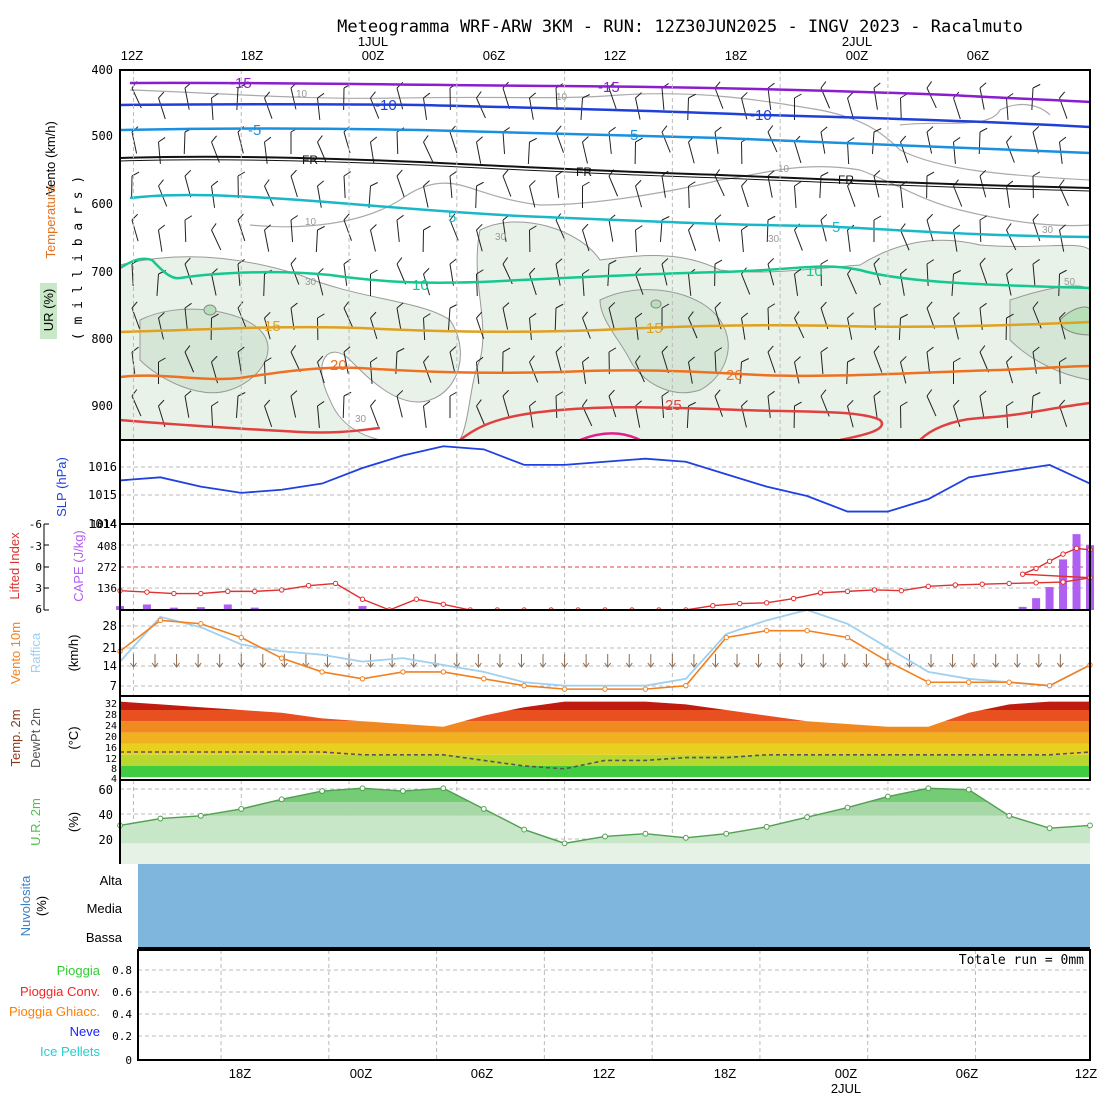 The width and height of the screenshot is (1100, 1100). I want to click on li-axis, so click(46, 567).